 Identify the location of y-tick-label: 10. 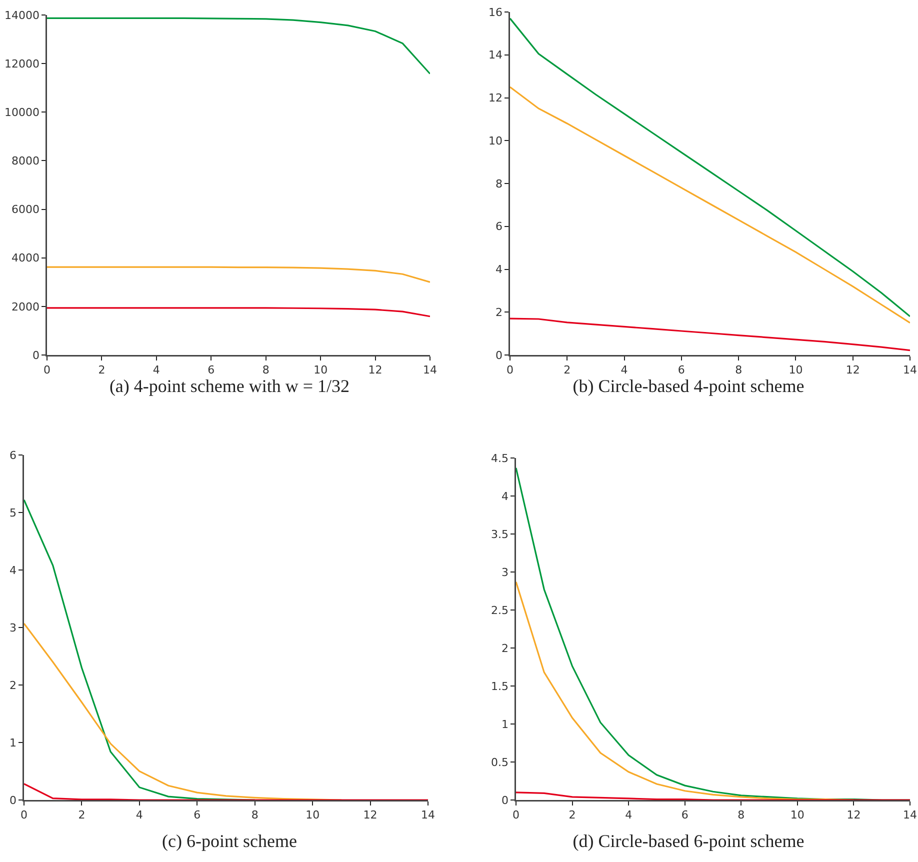
(495, 141).